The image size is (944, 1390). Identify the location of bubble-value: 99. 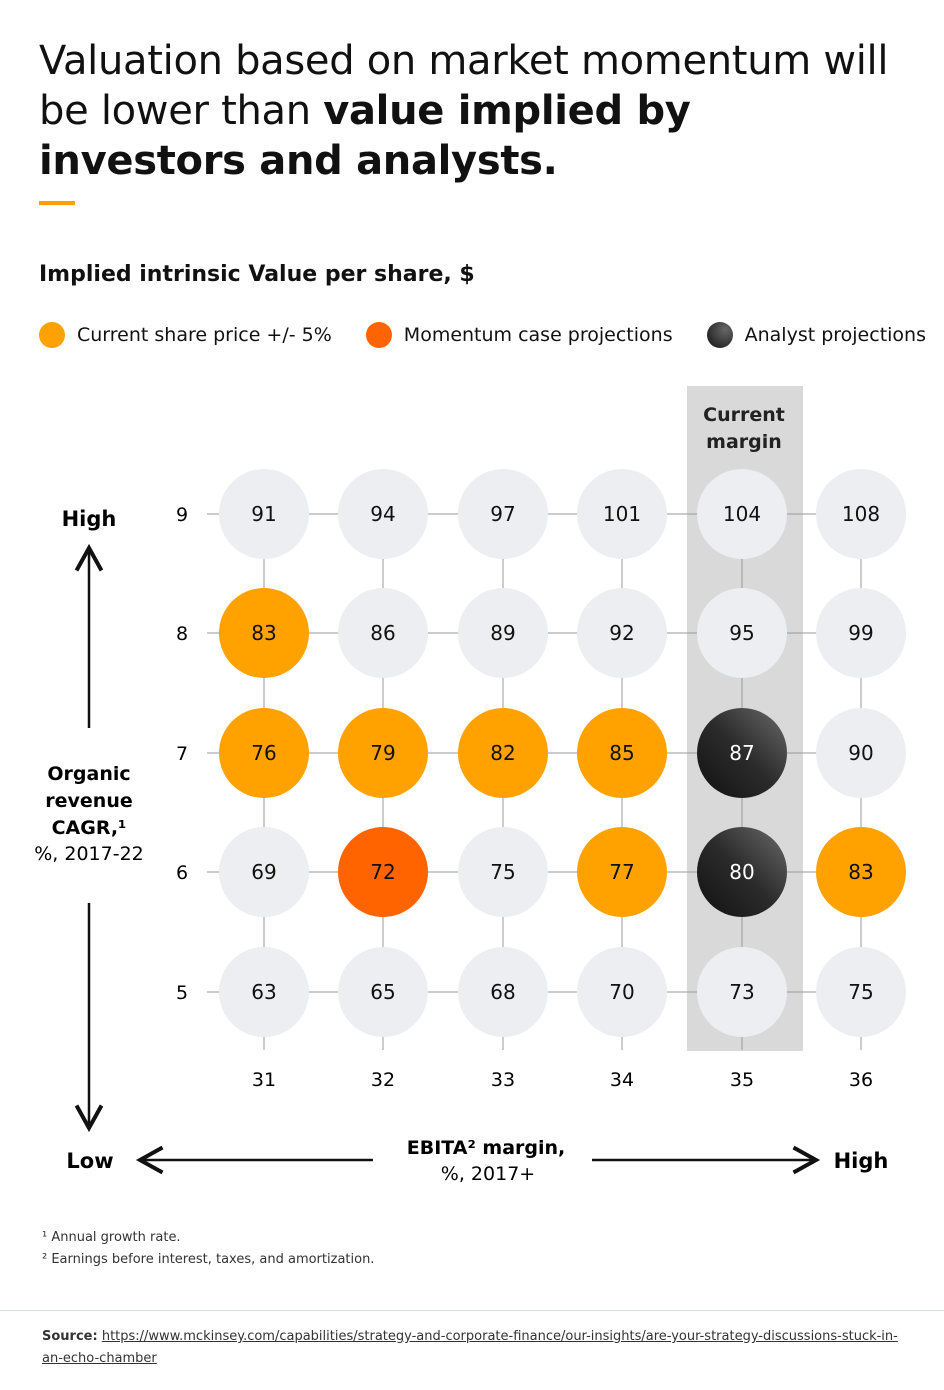
(860, 633).